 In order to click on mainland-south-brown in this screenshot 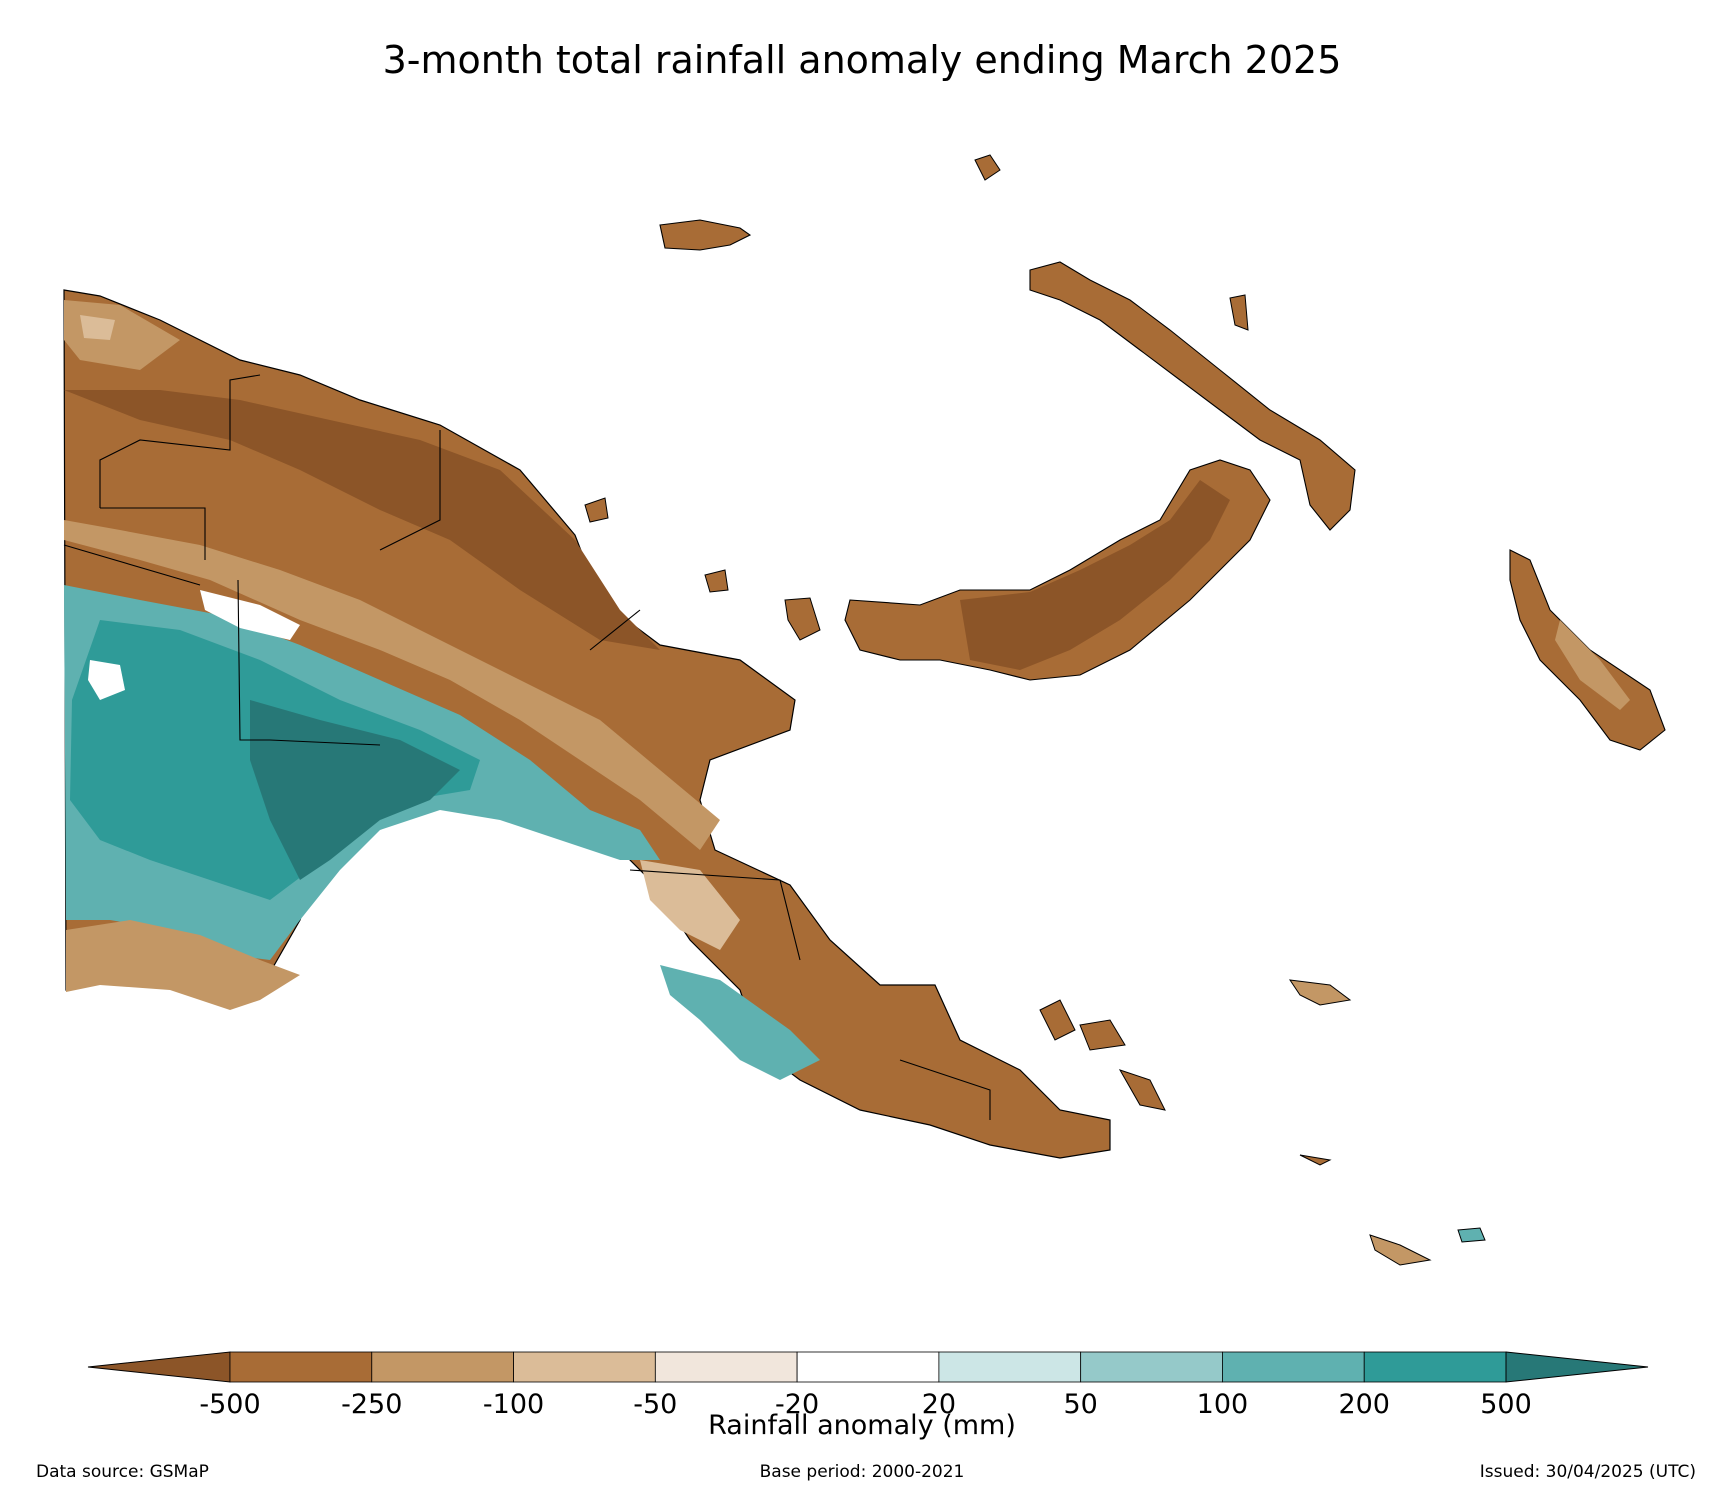, I will do `click(183, 965)`.